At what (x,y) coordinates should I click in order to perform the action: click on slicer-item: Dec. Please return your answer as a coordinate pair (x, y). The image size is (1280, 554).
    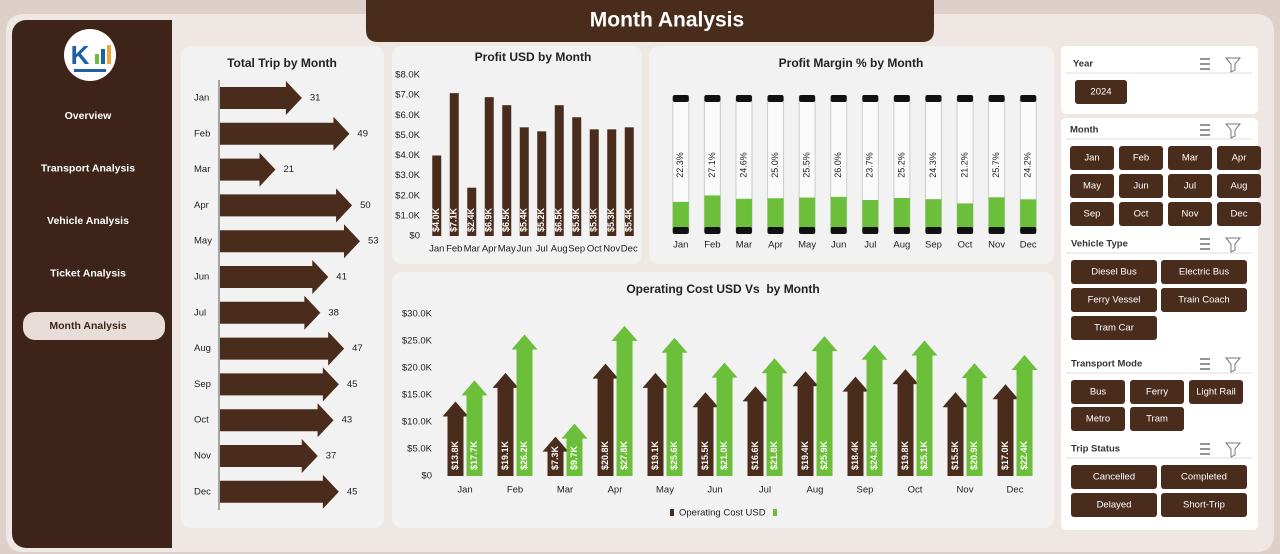
    Looking at the image, I should click on (1239, 214).